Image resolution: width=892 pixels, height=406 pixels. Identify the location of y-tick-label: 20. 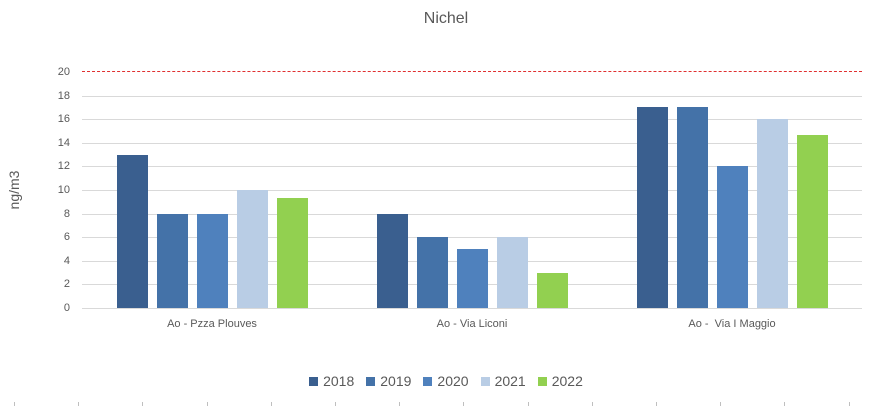
(63, 72).